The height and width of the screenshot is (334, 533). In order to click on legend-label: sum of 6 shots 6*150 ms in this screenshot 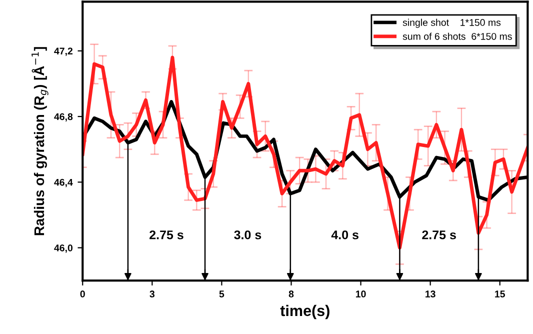, I will do `click(457, 36)`.